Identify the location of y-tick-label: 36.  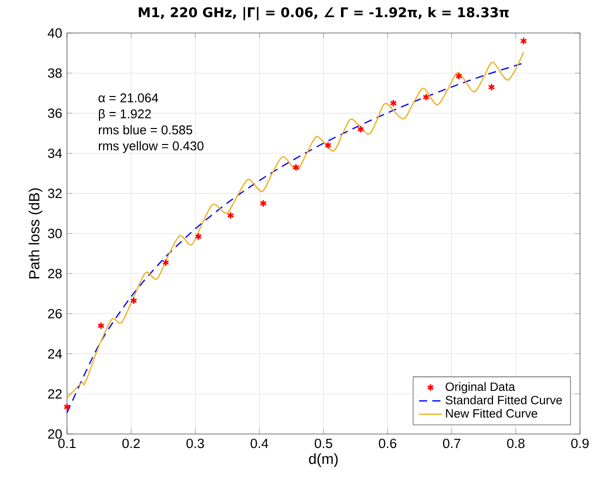
(55, 113).